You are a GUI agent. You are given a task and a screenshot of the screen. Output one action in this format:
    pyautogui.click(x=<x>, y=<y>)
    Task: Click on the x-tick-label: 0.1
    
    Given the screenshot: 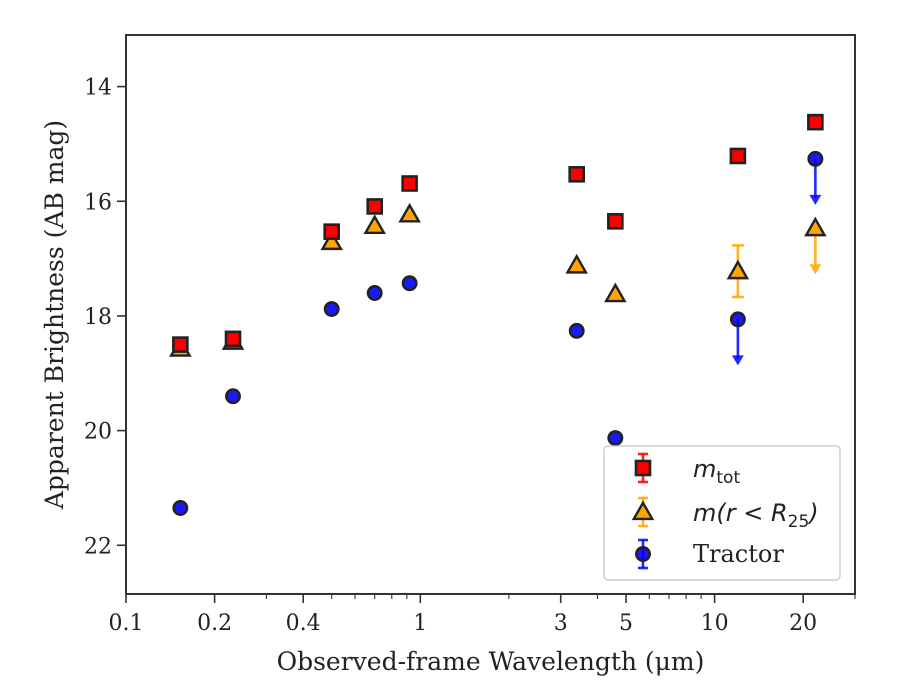 What is the action you would take?
    pyautogui.click(x=126, y=623)
    